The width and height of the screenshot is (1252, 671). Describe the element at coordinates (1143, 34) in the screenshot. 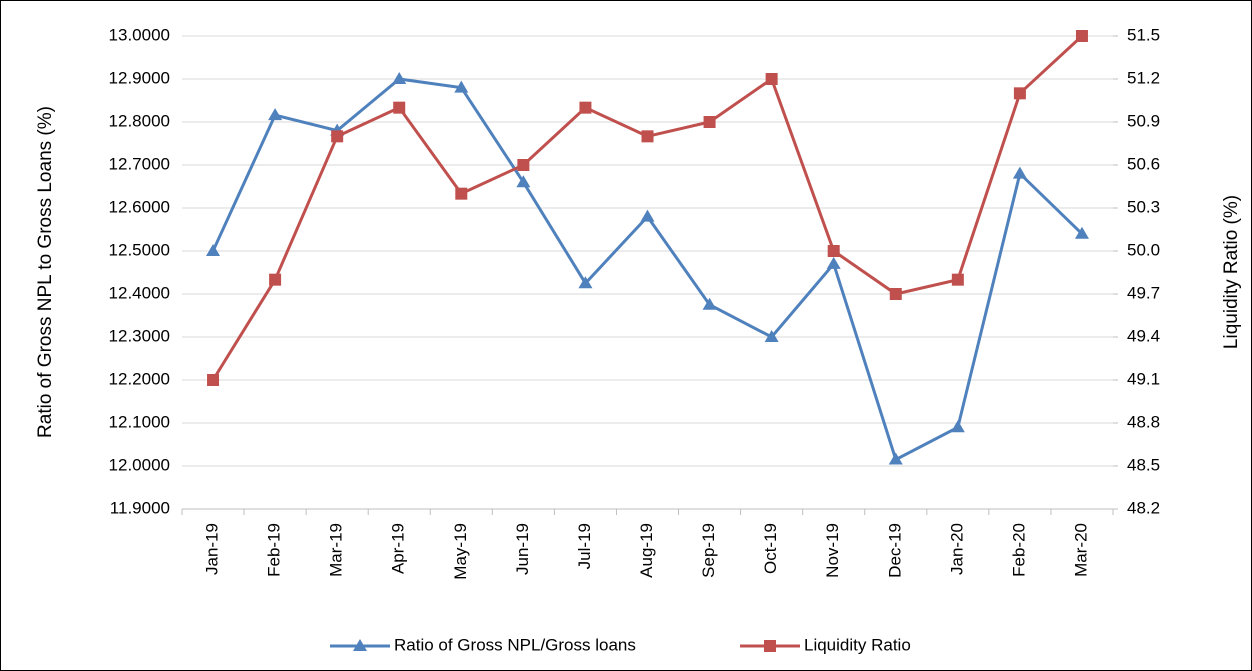

I see `y2-tick-label: 51.5` at that location.